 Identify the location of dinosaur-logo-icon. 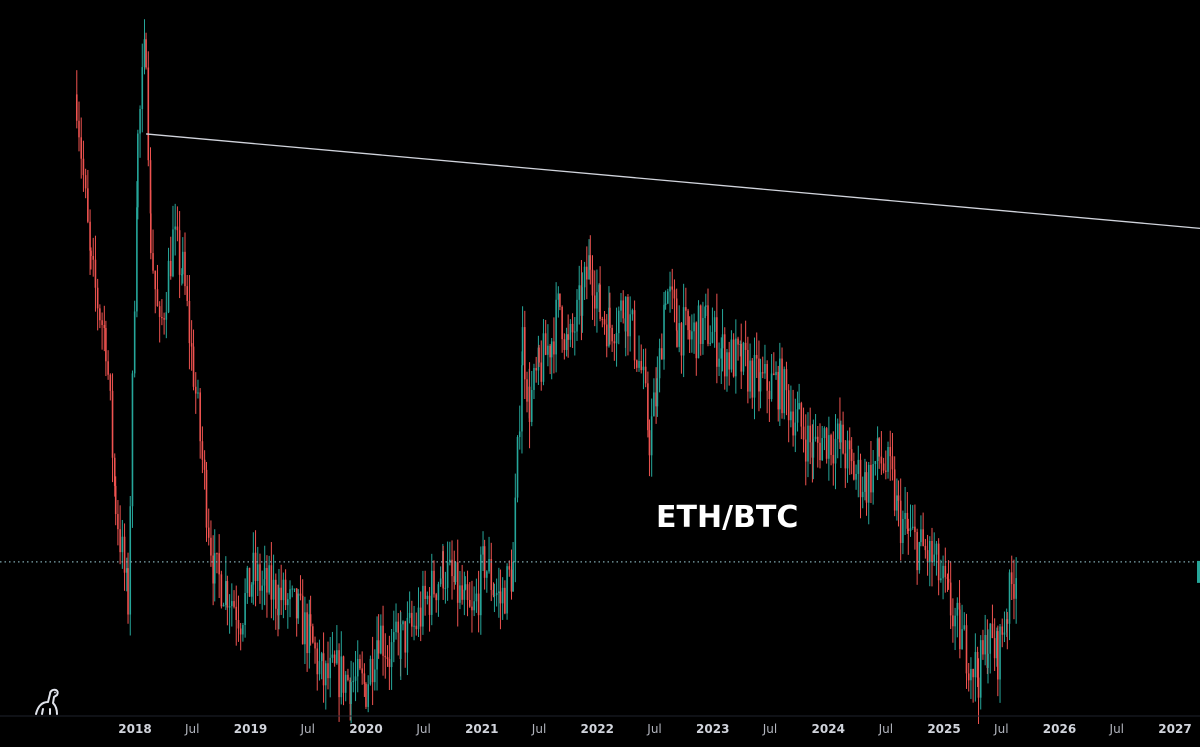
(47, 701).